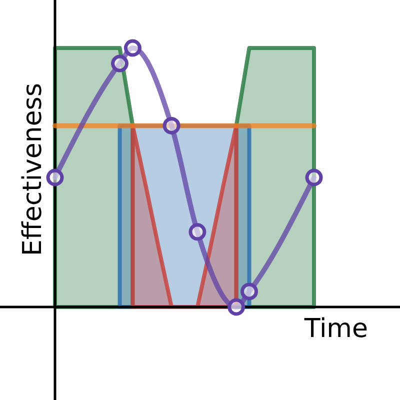 The width and height of the screenshot is (400, 400). I want to click on x-axis-title: Time, so click(335, 329).